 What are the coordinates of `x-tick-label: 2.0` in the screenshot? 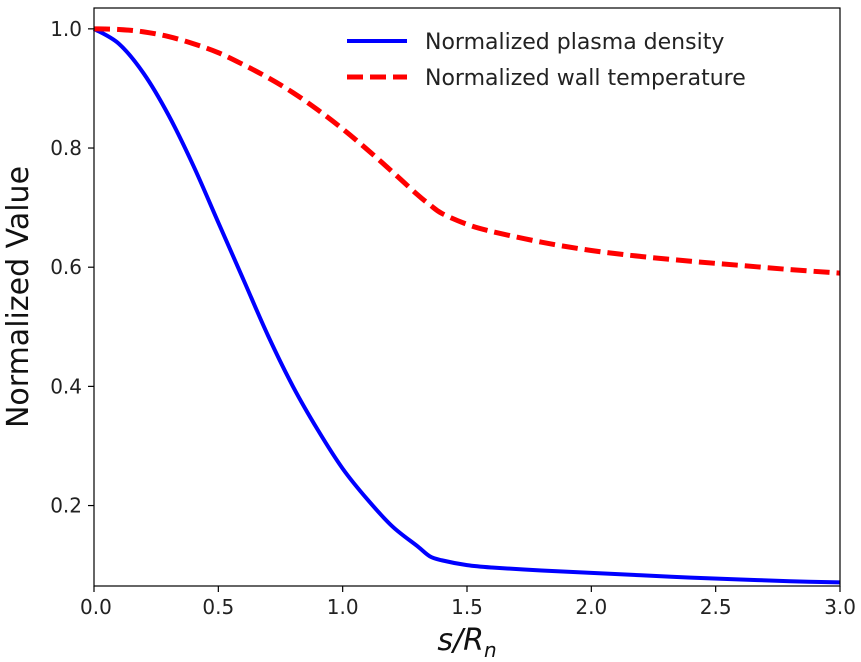 It's located at (591, 607).